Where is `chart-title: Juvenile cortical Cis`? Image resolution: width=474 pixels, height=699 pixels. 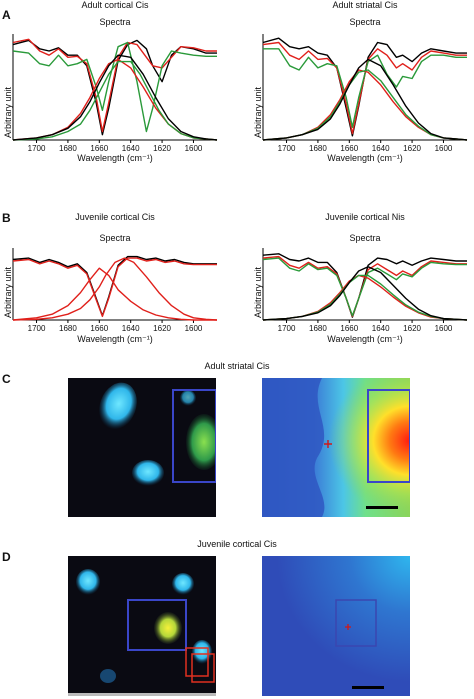 chart-title: Juvenile cortical Cis is located at coordinates (115, 217).